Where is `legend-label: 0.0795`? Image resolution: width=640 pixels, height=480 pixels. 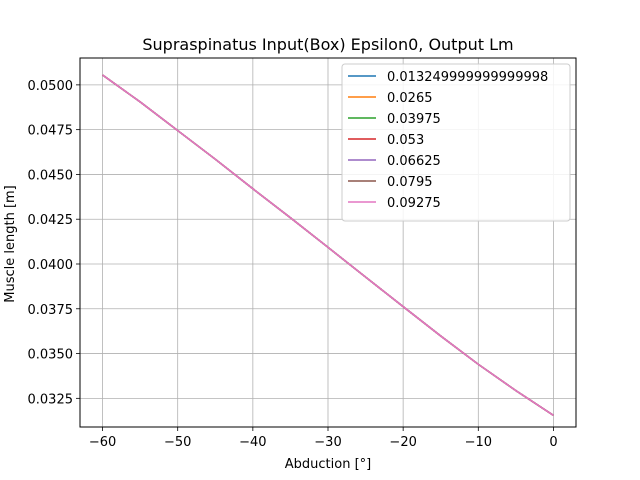 legend-label: 0.0795 is located at coordinates (410, 182).